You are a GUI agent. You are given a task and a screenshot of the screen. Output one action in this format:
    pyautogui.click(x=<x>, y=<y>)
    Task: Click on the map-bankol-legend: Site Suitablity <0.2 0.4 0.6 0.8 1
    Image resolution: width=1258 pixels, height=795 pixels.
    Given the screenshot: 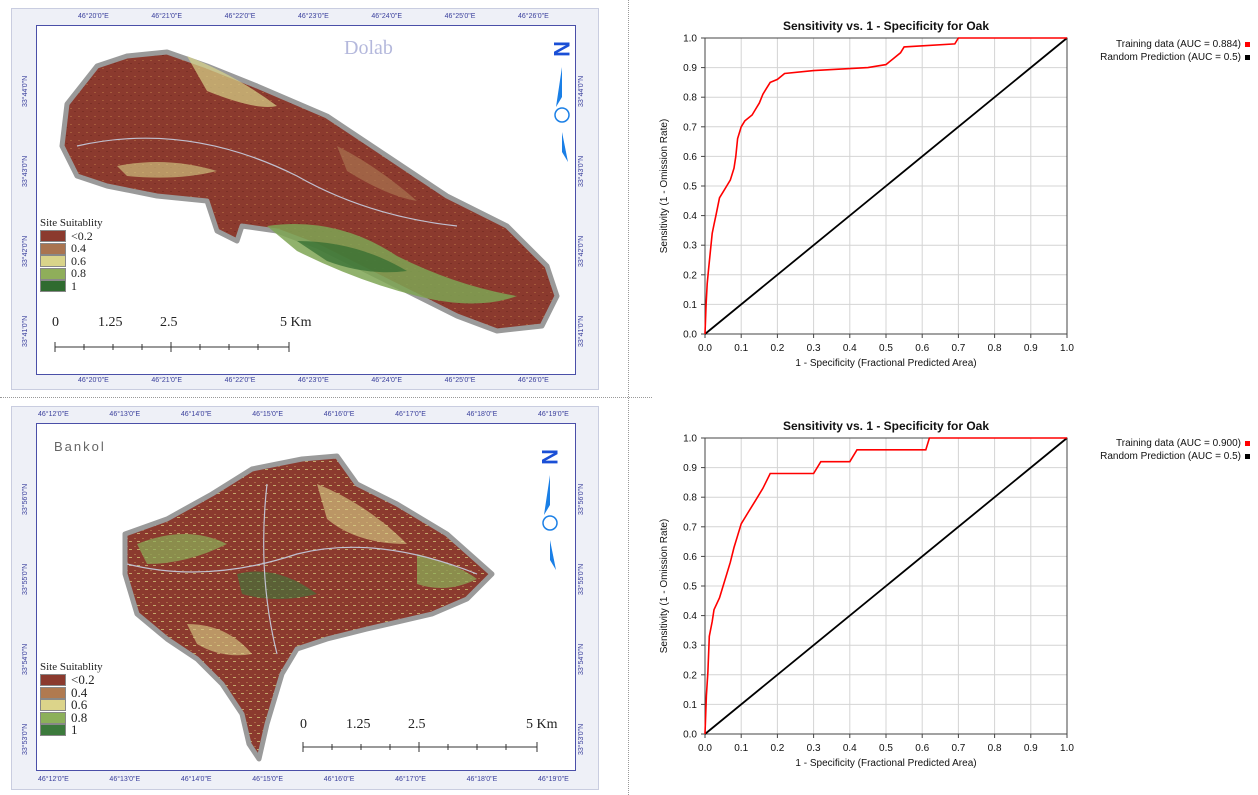 What is the action you would take?
    pyautogui.click(x=71, y=699)
    